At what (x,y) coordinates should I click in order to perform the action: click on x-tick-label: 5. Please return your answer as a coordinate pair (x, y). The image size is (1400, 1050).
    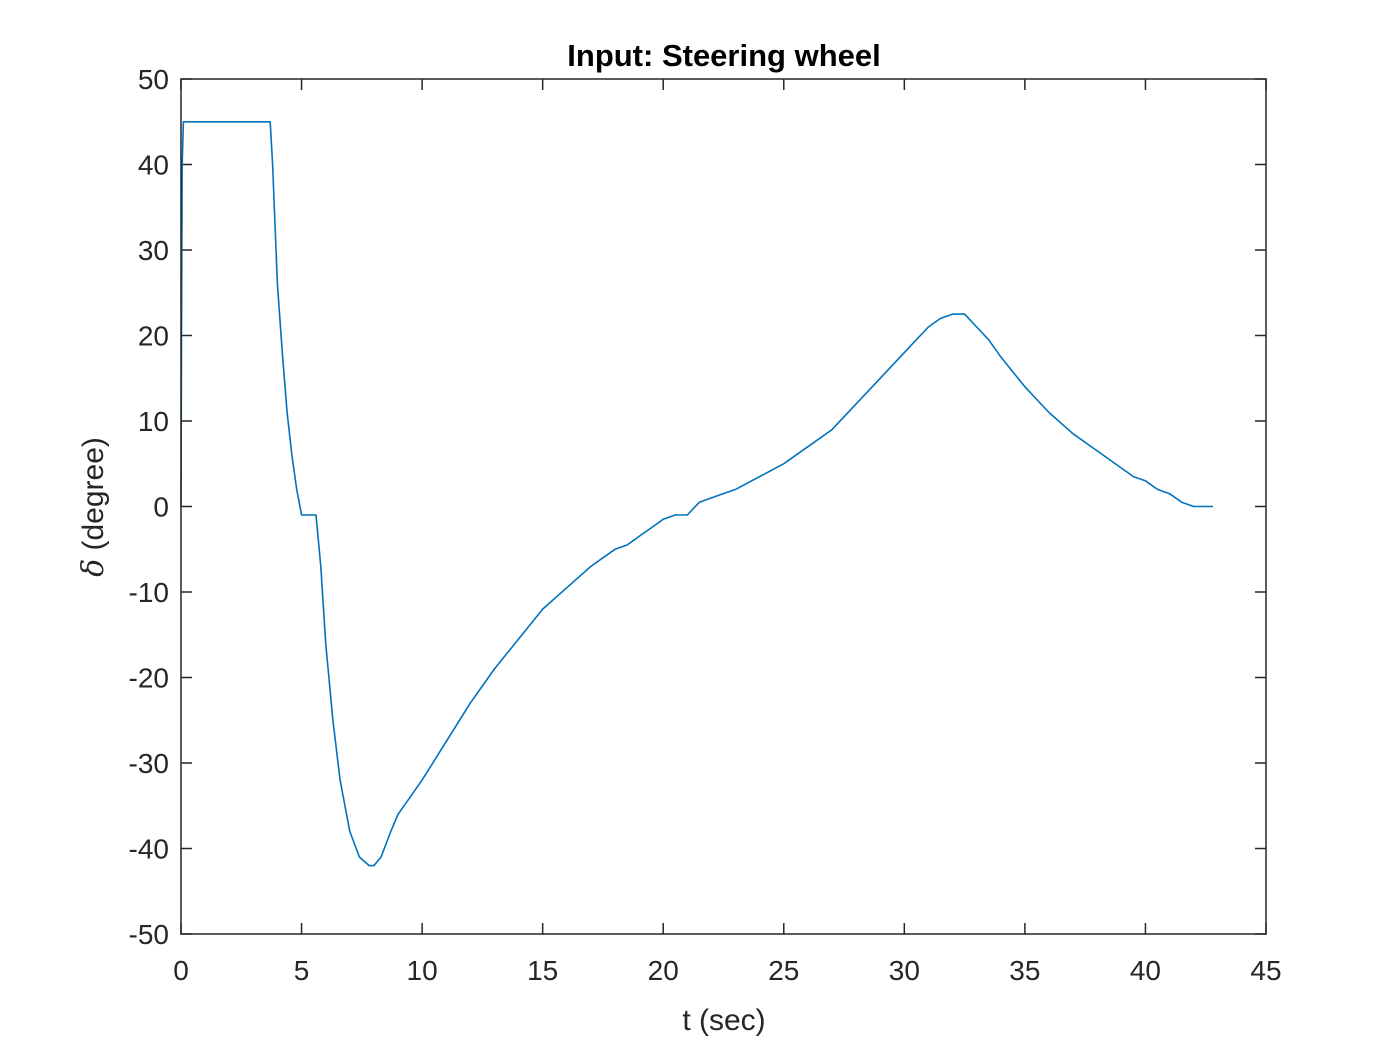
    Looking at the image, I should click on (302, 970).